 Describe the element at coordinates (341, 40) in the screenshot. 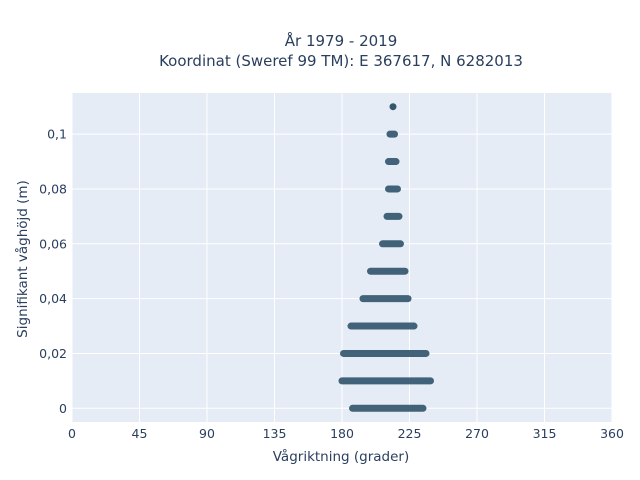

I see `chart-title-line-1: År 1979 - 2019` at that location.